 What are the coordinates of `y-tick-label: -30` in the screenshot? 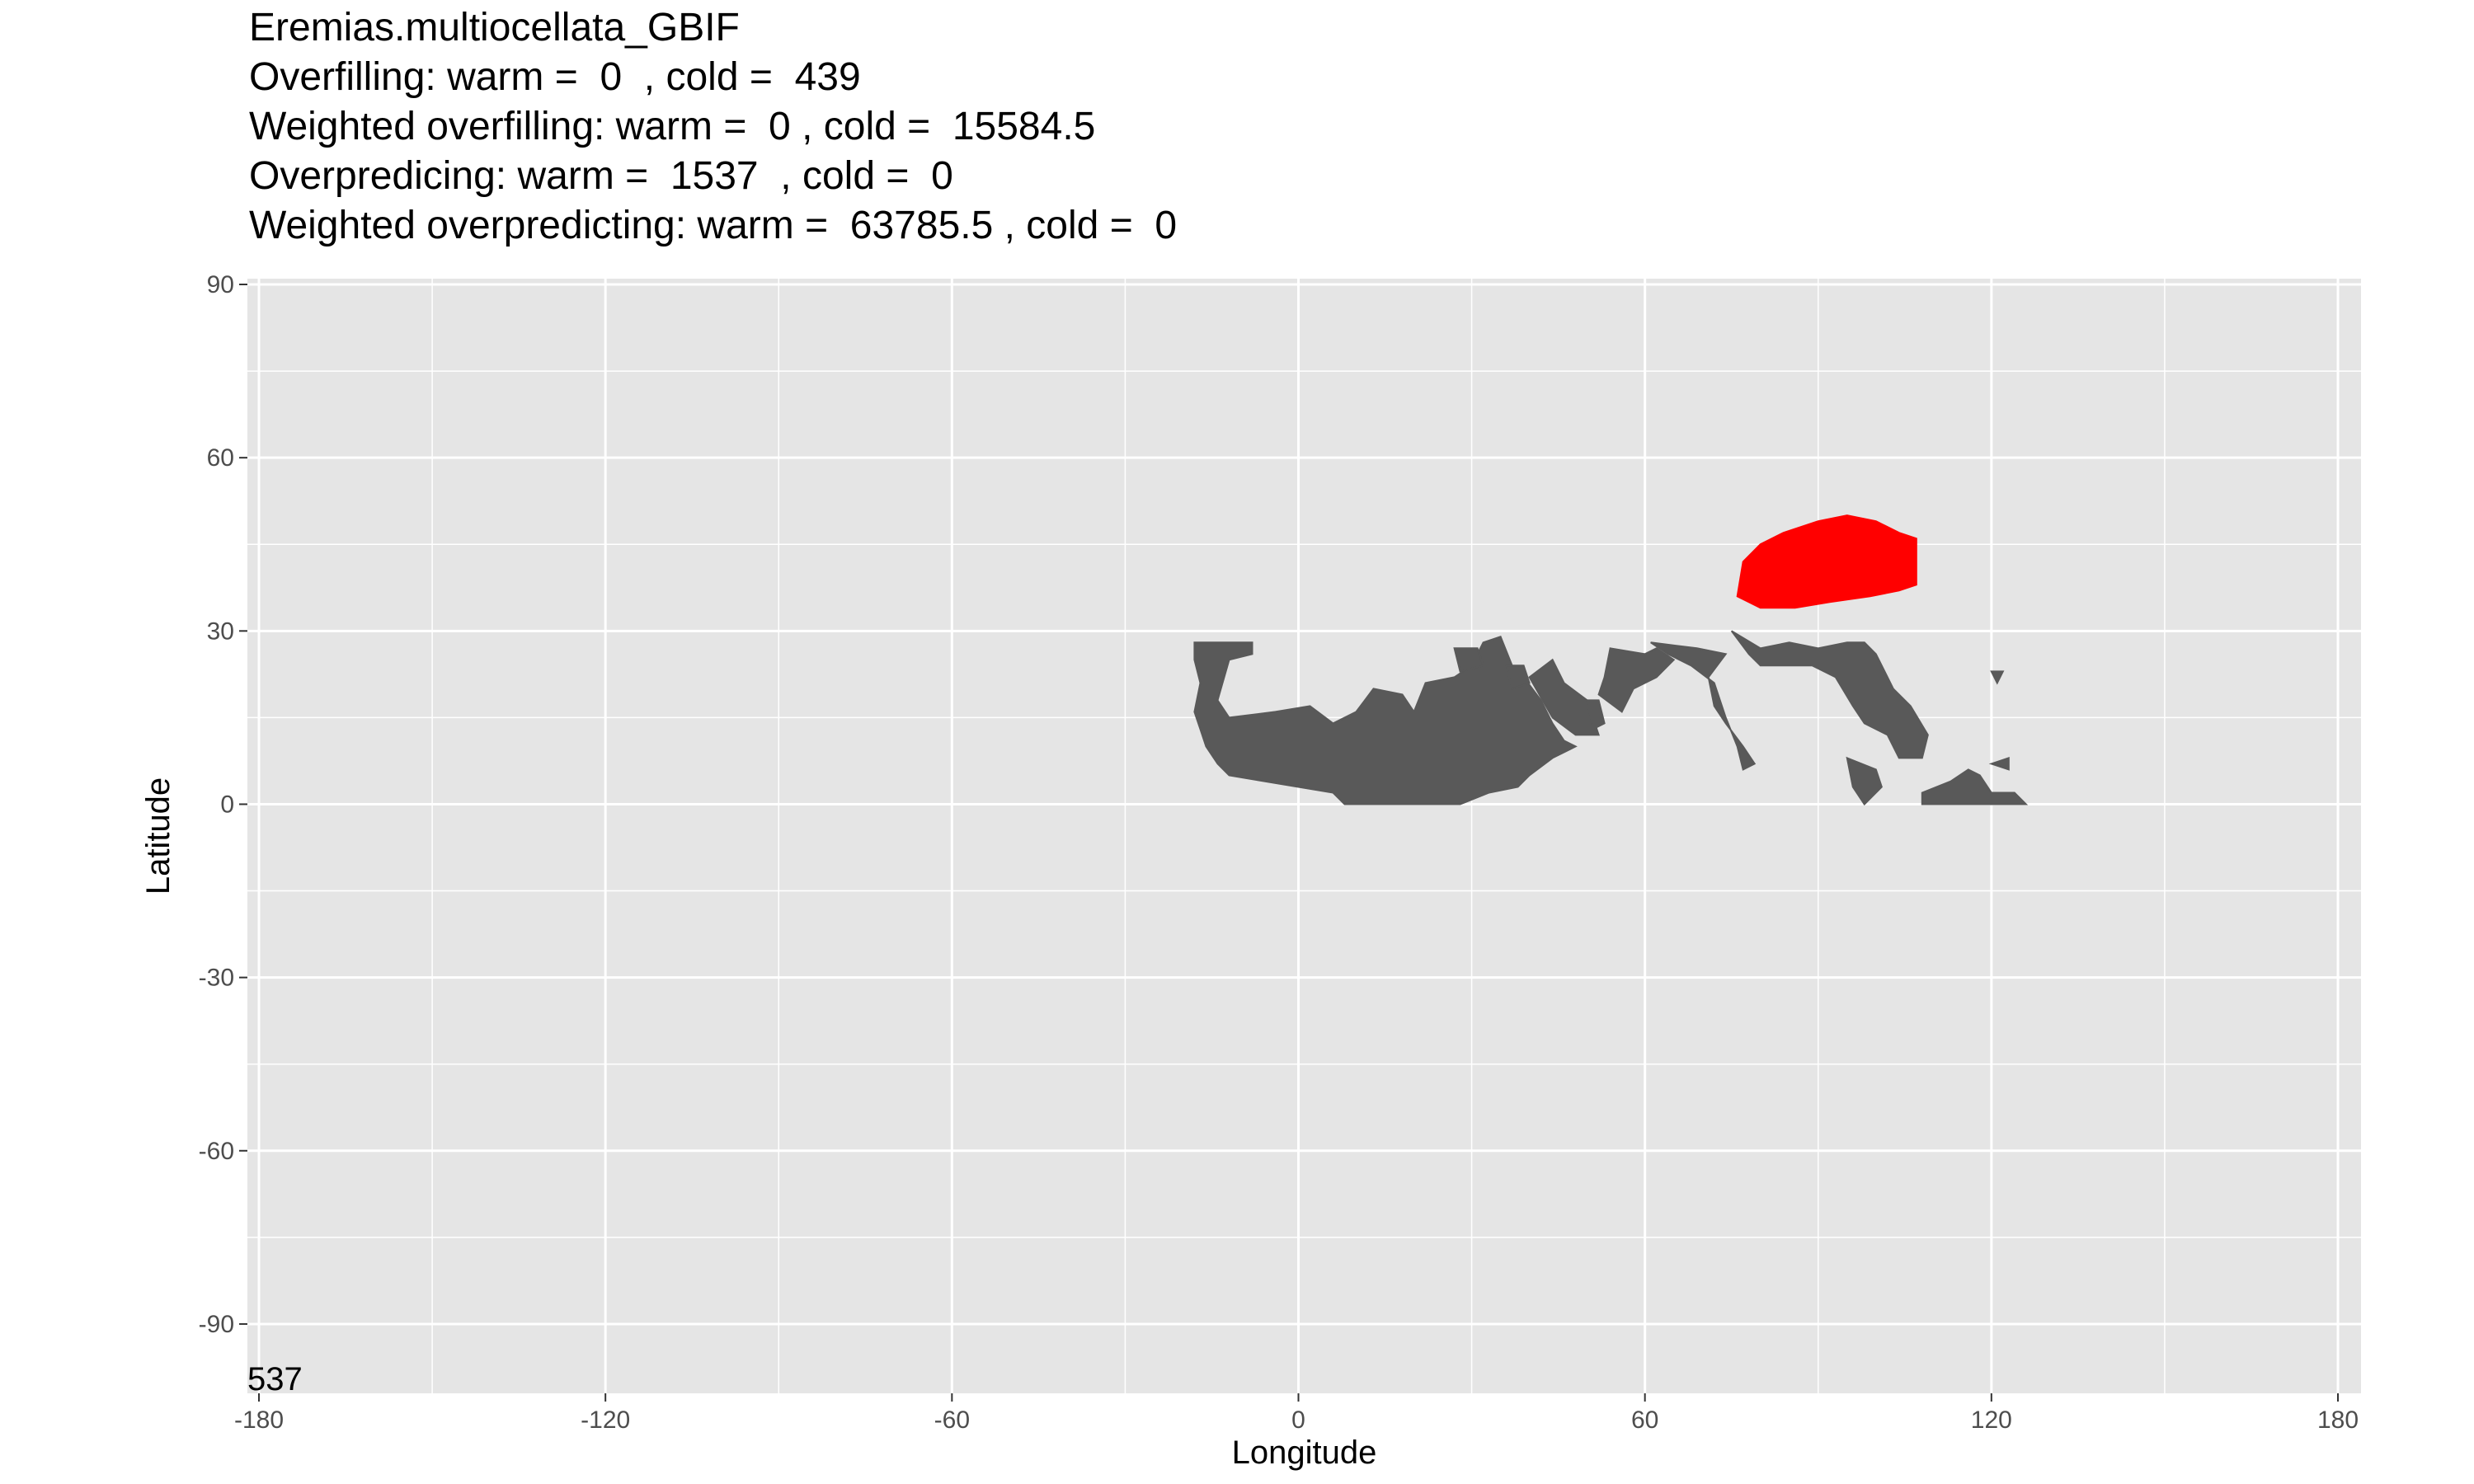 It's located at (216, 978).